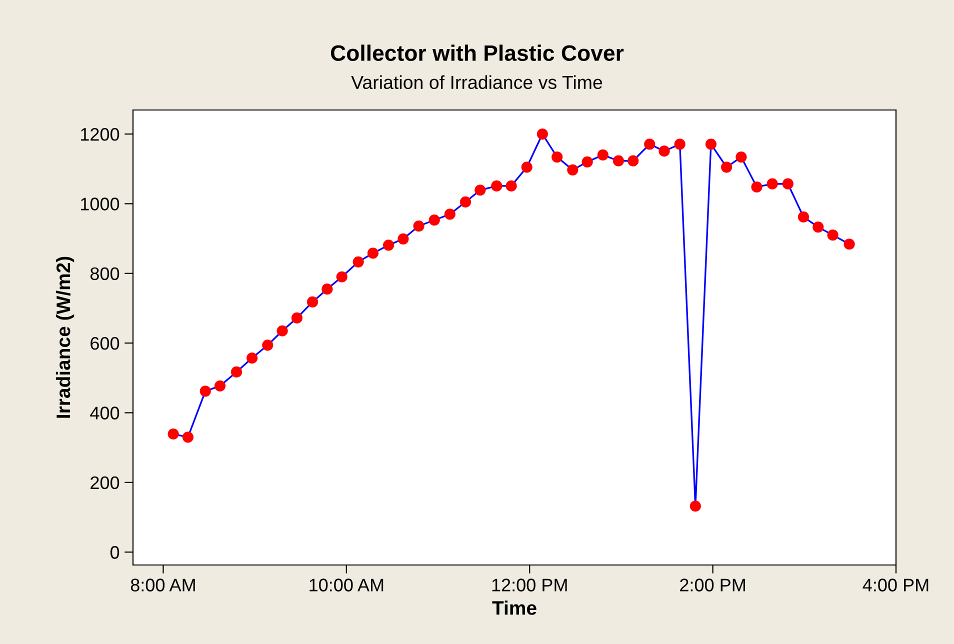  What do you see at coordinates (476, 82) in the screenshot?
I see `chart-subtitle: Variation of Irradiance vs Time` at bounding box center [476, 82].